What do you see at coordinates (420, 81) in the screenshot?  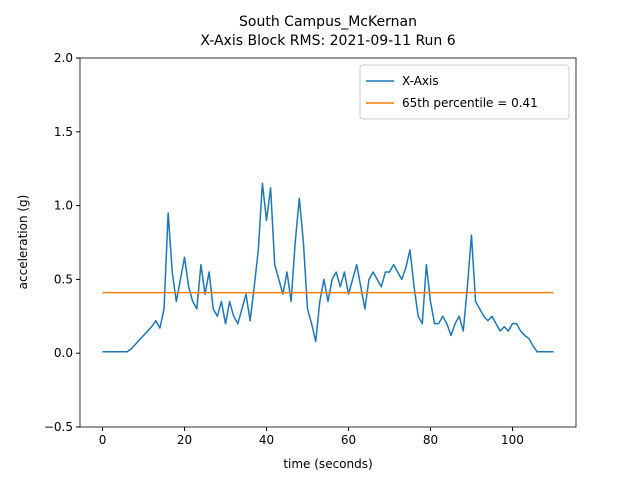 I see `legend-label: X-Axis` at bounding box center [420, 81].